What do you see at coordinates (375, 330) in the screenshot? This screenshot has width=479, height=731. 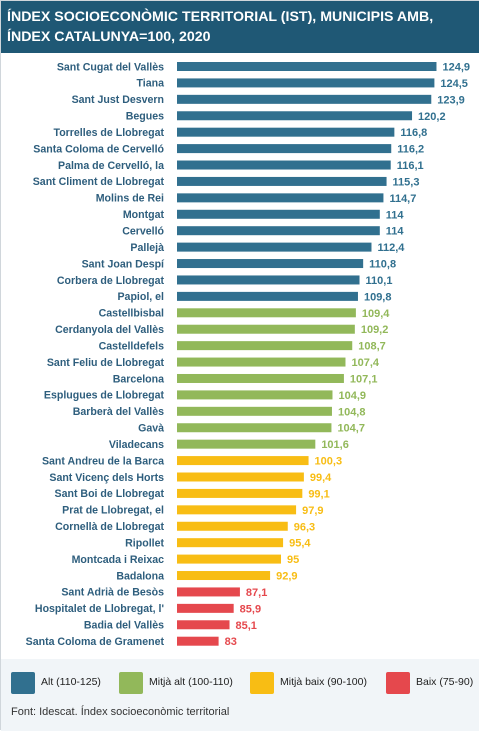 I see `value-label: 109,2` at bounding box center [375, 330].